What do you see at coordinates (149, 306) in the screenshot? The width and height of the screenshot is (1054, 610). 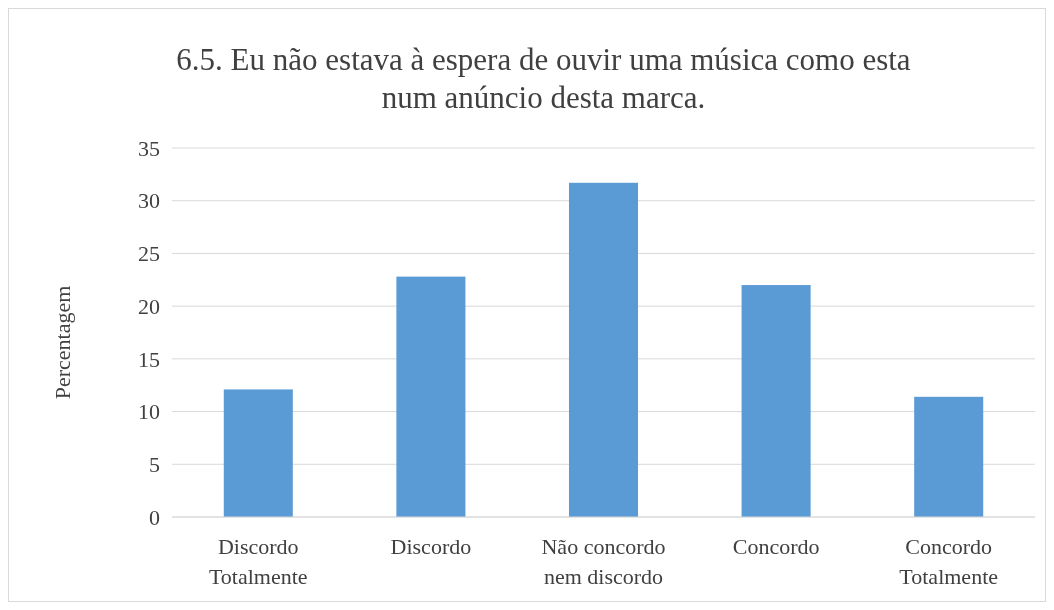 I see `y-tick-label: 20` at bounding box center [149, 306].